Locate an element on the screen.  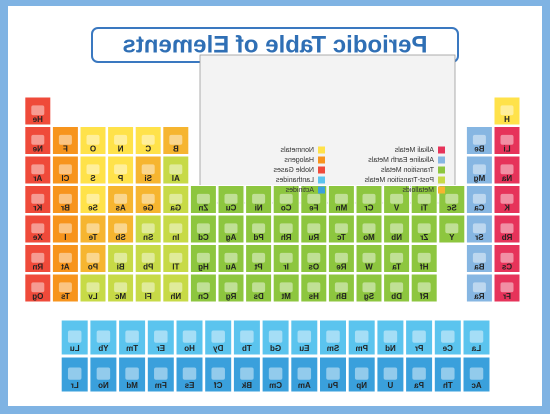
element-symbol: Mg is located at coordinates (480, 178).